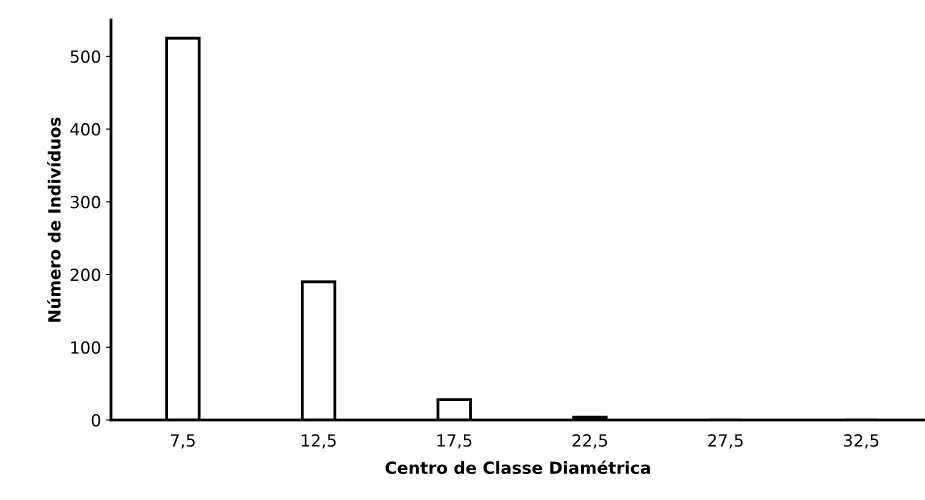  Describe the element at coordinates (183, 441) in the screenshot. I see `x-tick-label: 7,5` at that location.